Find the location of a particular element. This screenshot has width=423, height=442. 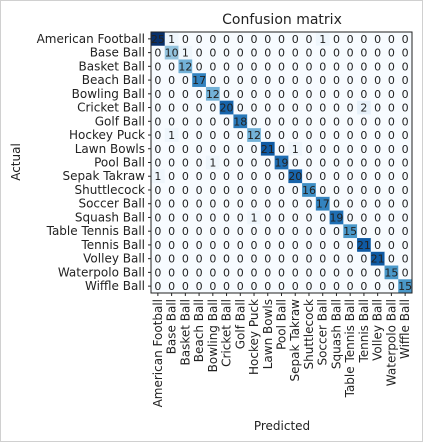

matrix-count: 20 is located at coordinates (295, 176).